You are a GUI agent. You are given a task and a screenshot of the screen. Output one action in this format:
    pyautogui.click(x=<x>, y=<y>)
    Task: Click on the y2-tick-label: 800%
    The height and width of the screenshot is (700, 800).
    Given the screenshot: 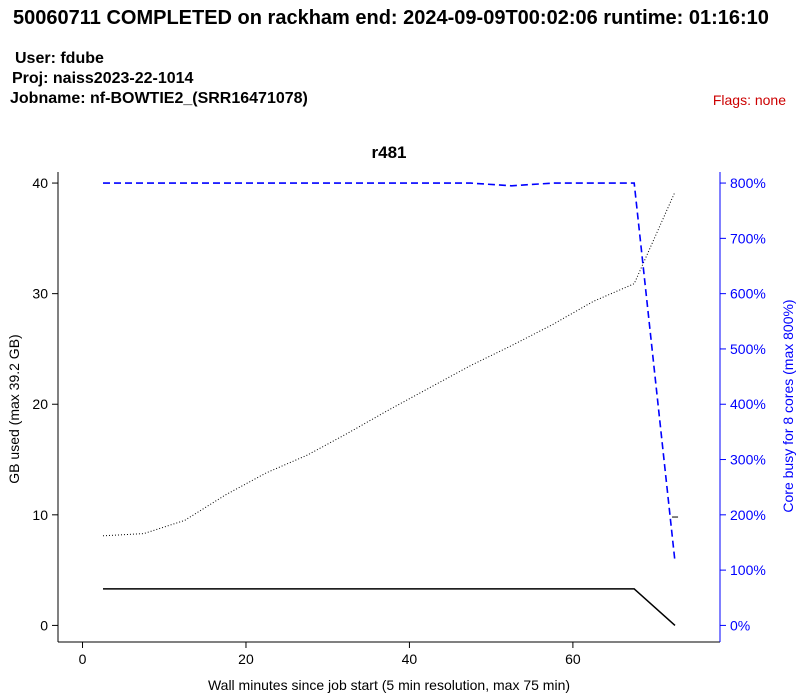 What is the action you would take?
    pyautogui.click(x=748, y=183)
    